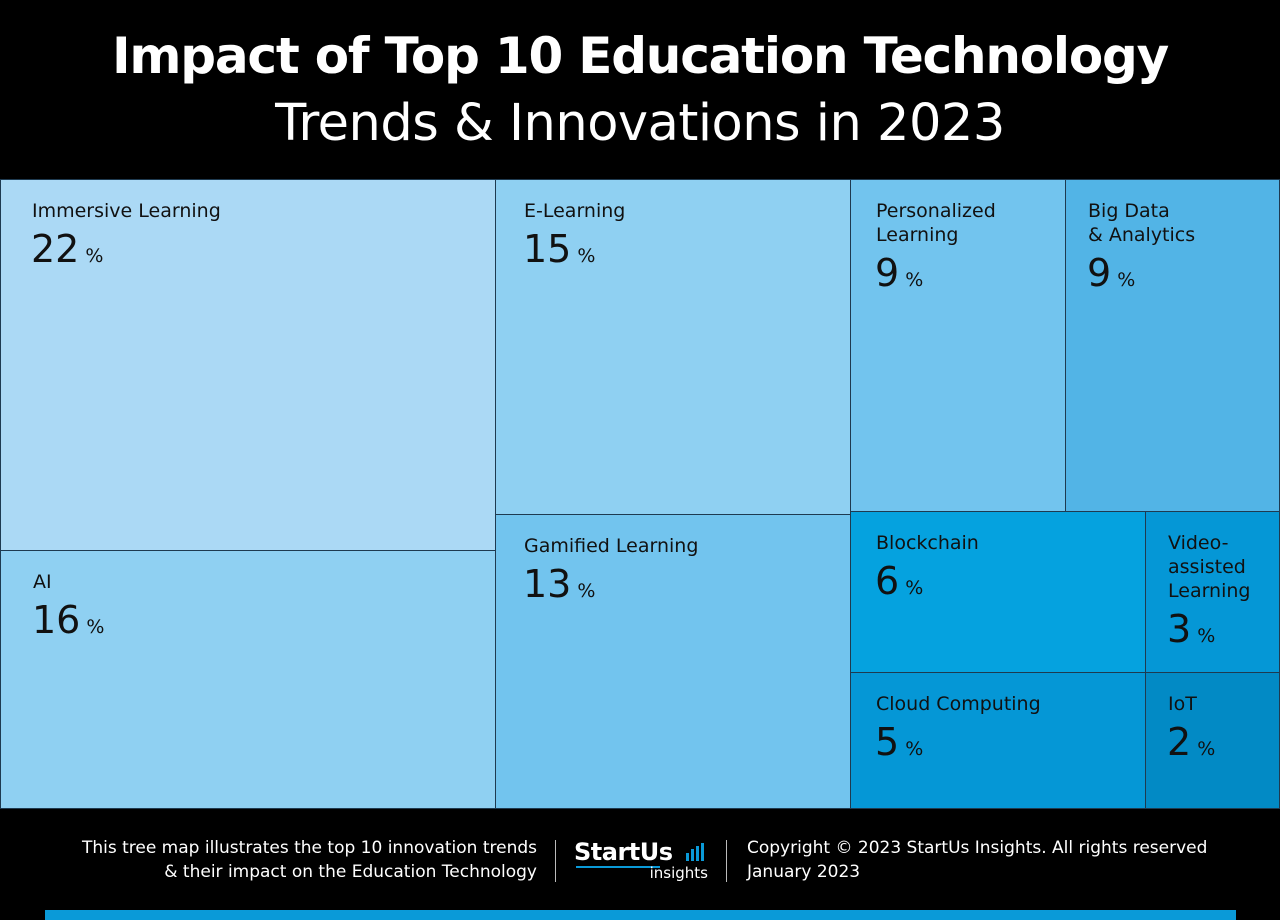 The height and width of the screenshot is (920, 1280). I want to click on tile-value-number: 22, so click(55, 249).